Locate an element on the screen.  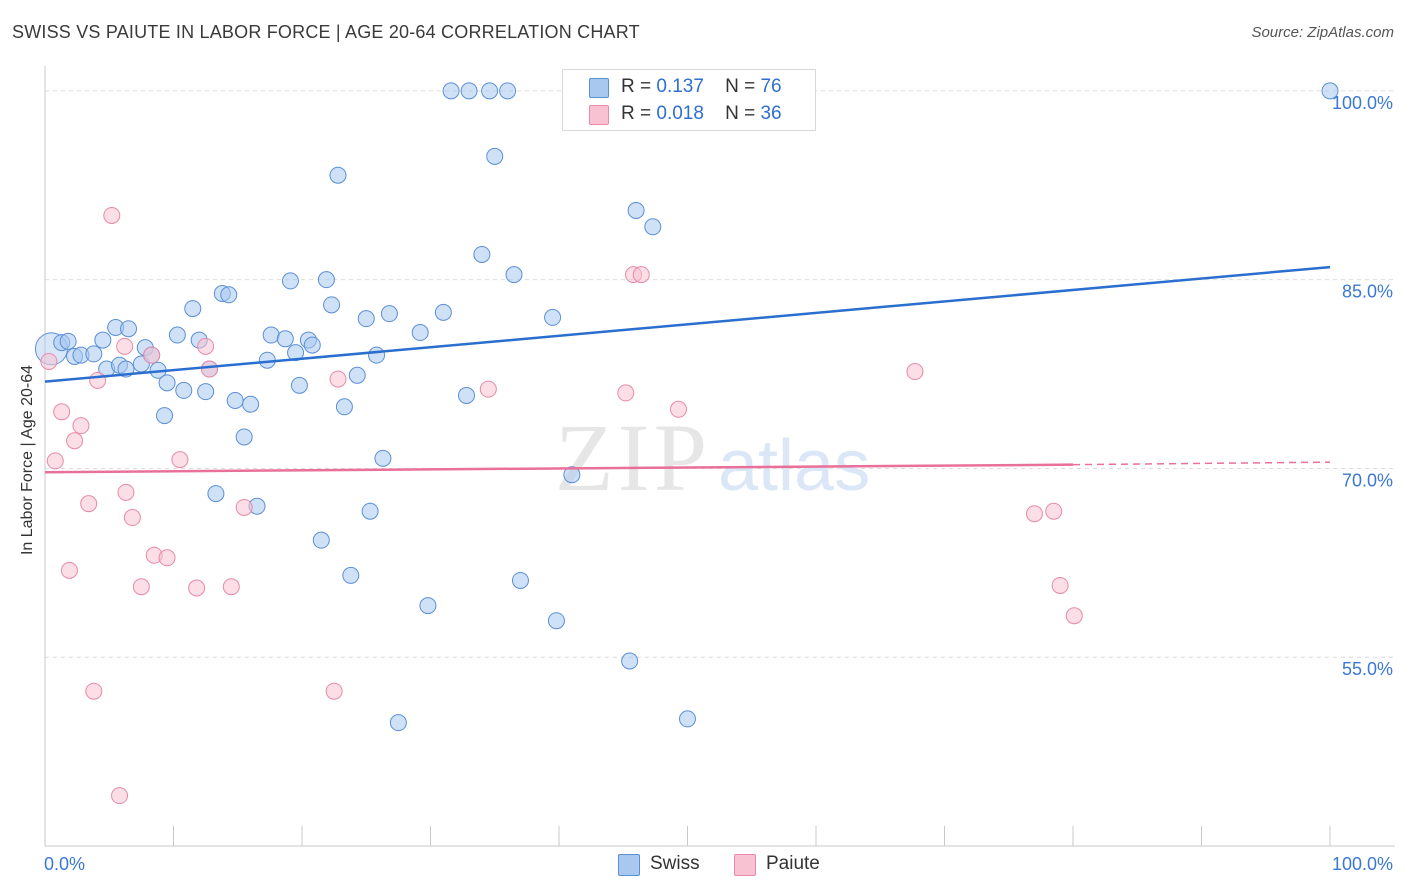
swiss-r-value: 0.137 is located at coordinates (680, 86).